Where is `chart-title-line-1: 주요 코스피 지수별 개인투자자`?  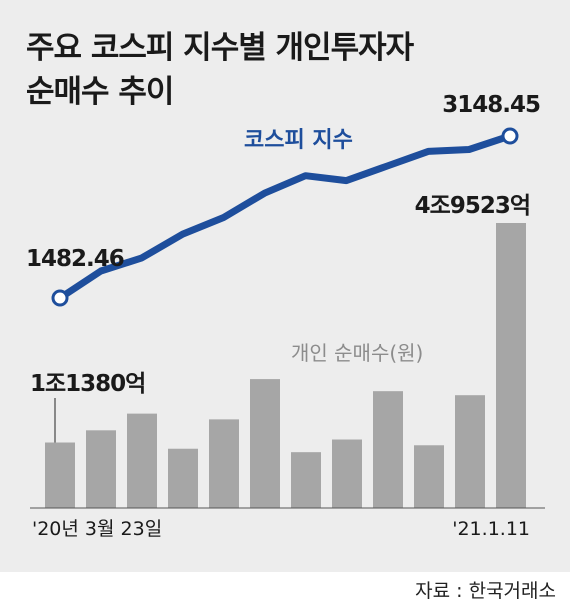
chart-title-line-1: 주요 코스피 지수별 개인투자자 is located at coordinates (220, 48).